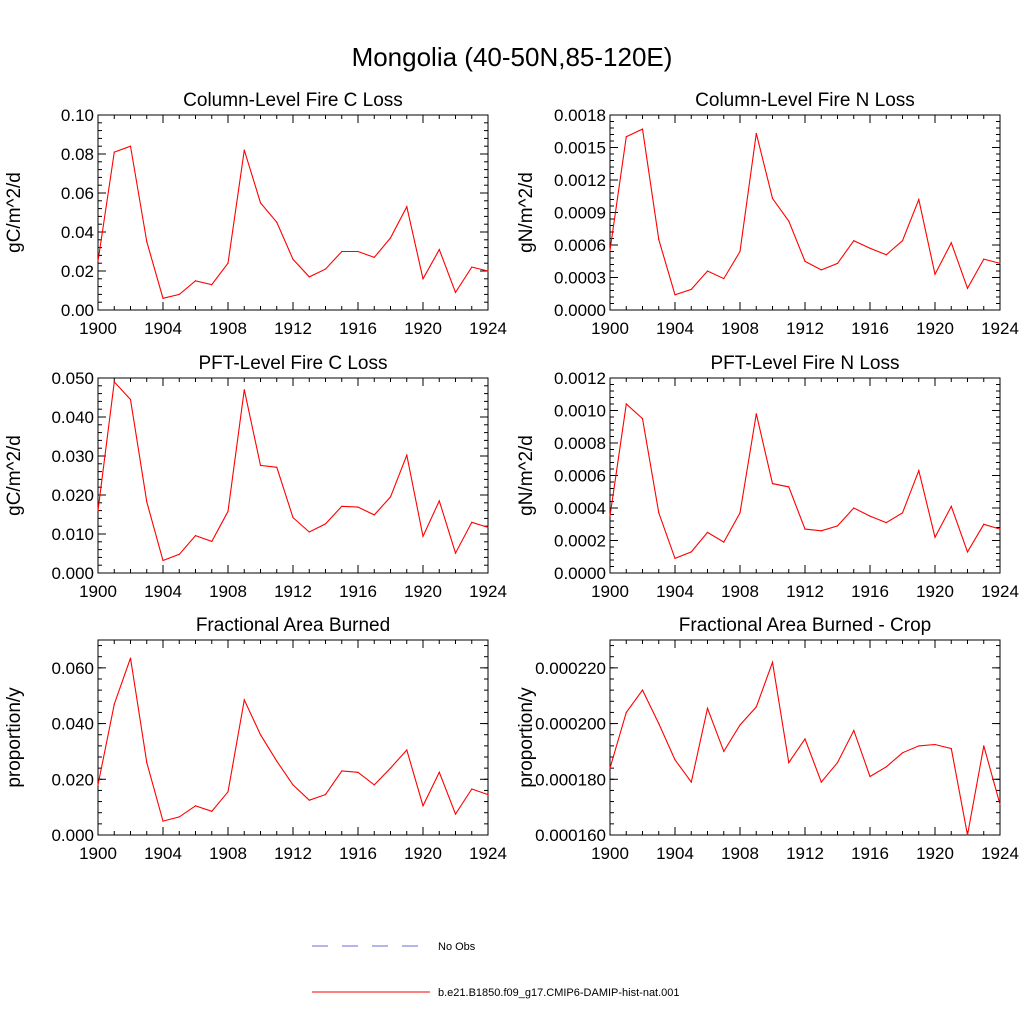 The width and height of the screenshot is (1024, 1024). I want to click on y-tick-label: 0.020, so click(72, 779).